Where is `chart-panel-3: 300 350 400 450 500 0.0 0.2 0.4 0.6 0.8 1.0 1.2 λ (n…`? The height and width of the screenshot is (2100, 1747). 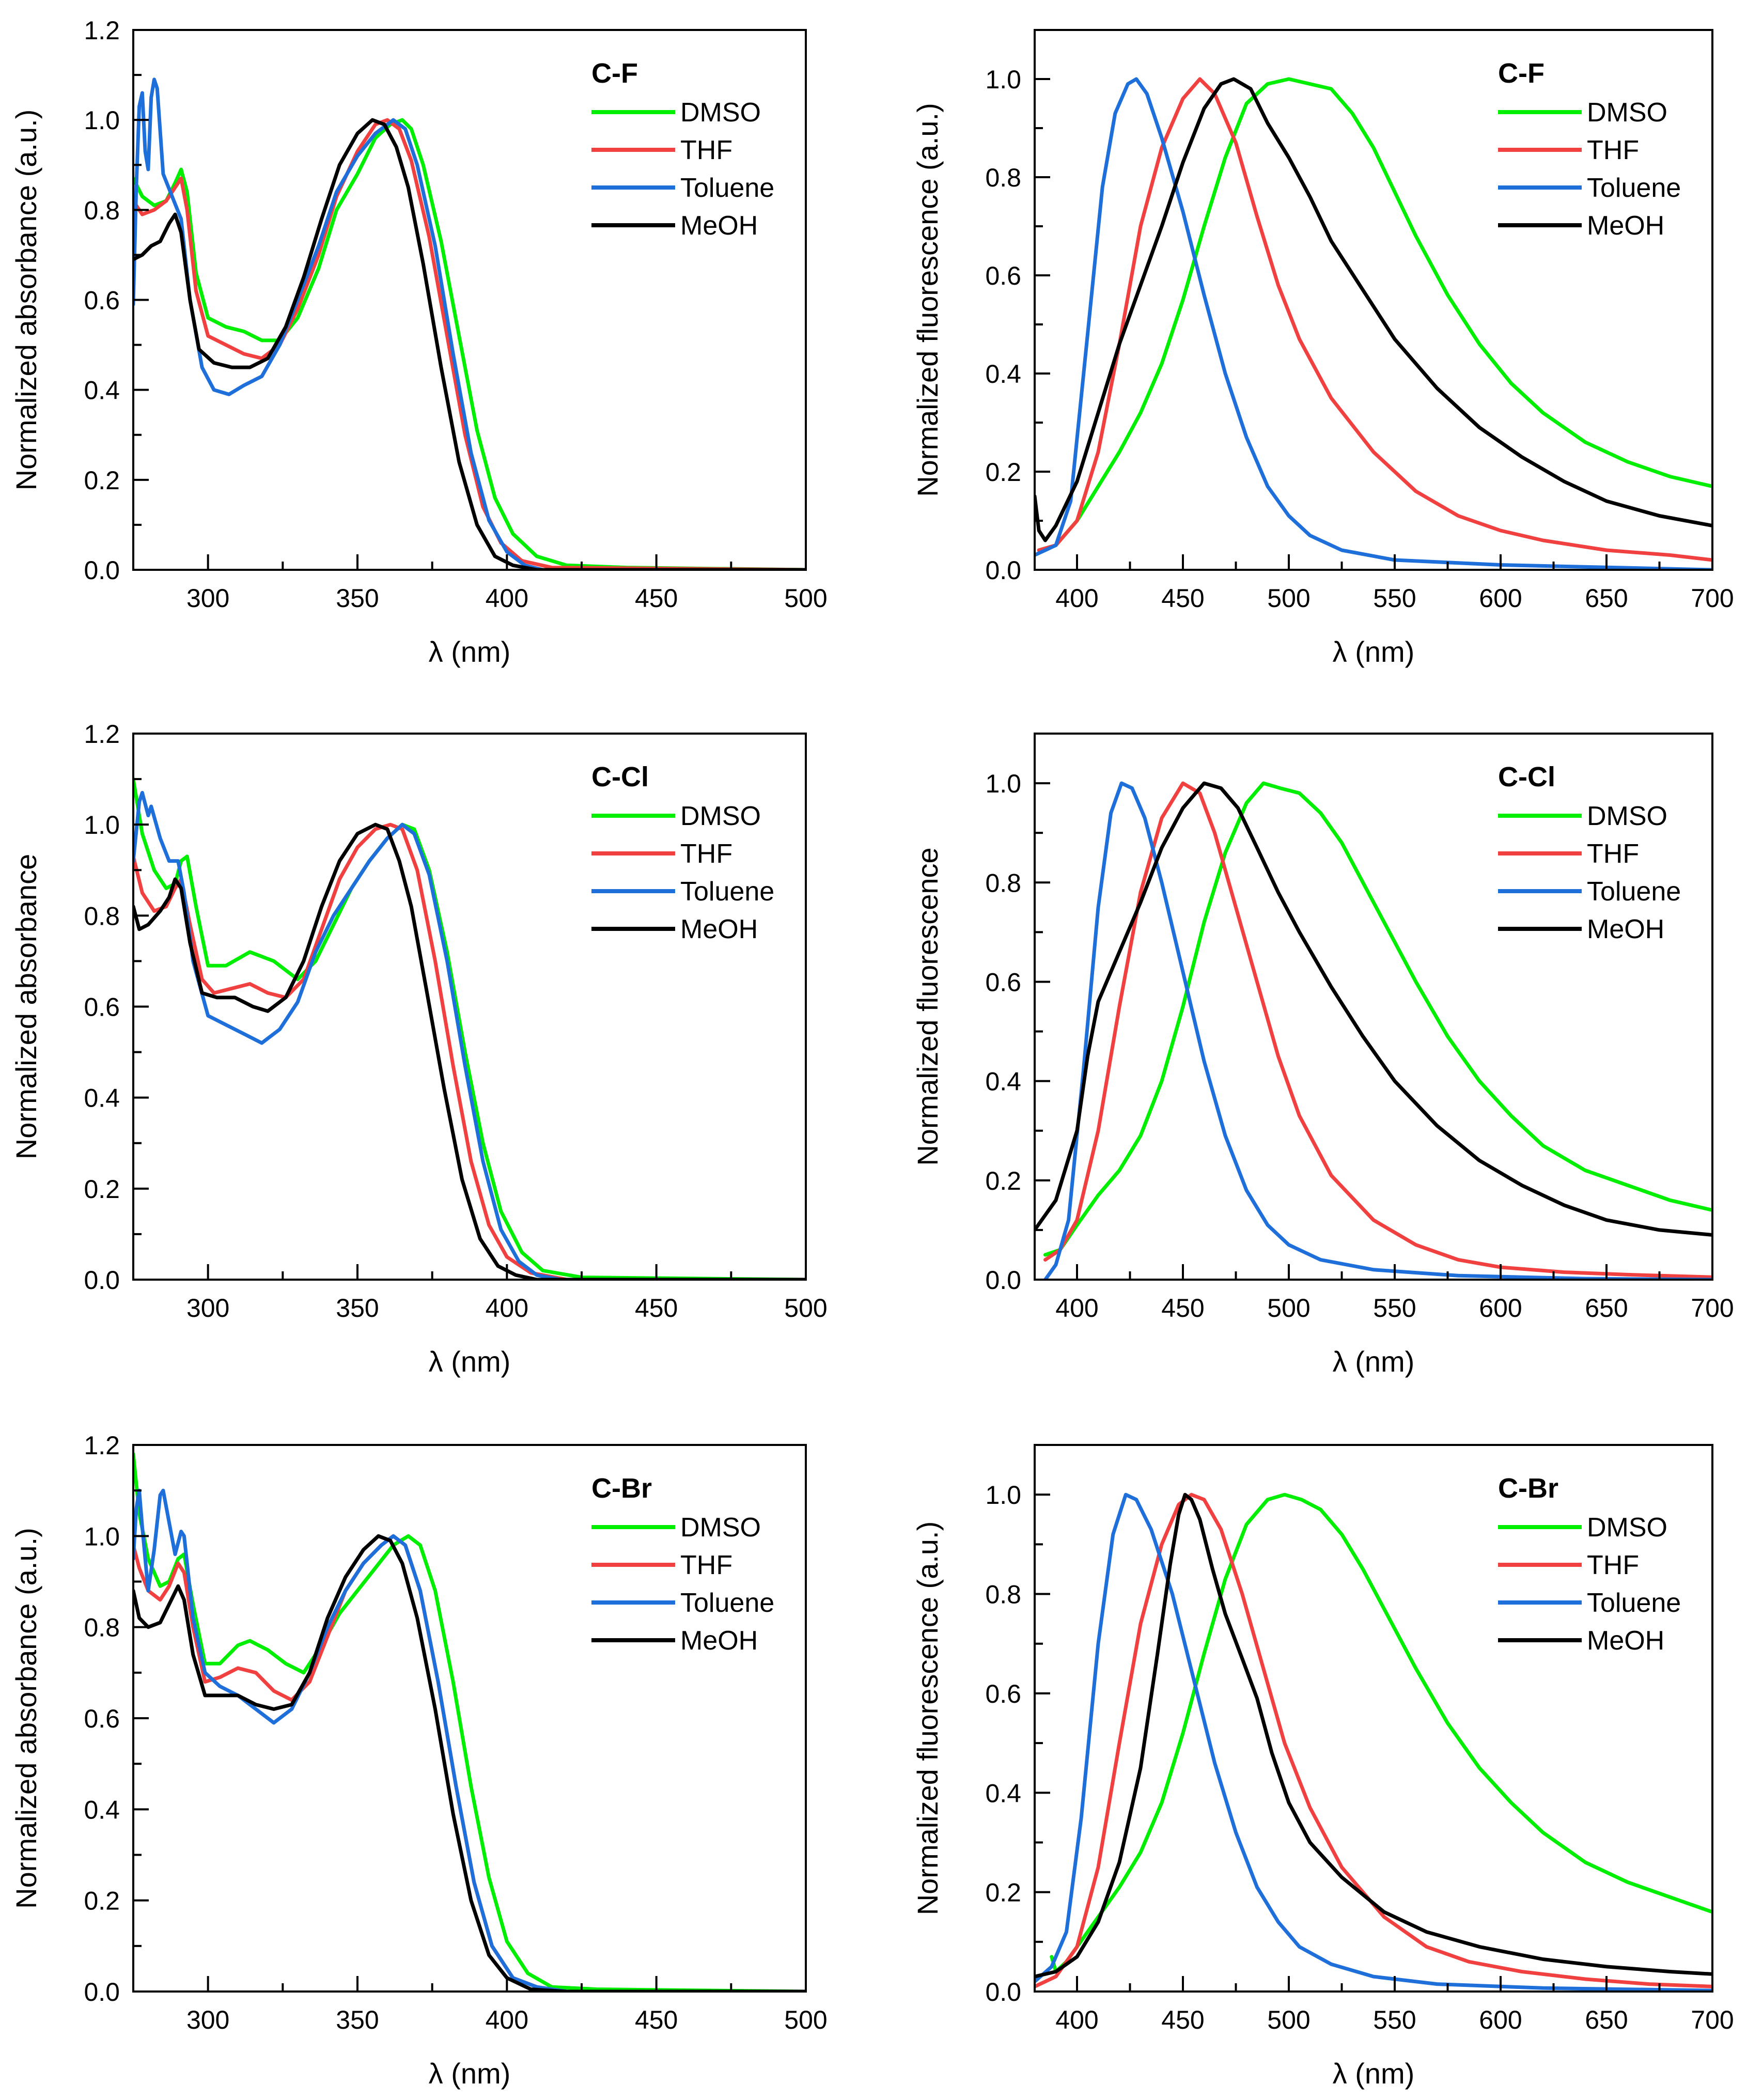 chart-panel-3: 300 350 400 450 500 0.0 0.2 0.4 0.6 0.8 1.0 1.2 λ (n… is located at coordinates (419, 1049).